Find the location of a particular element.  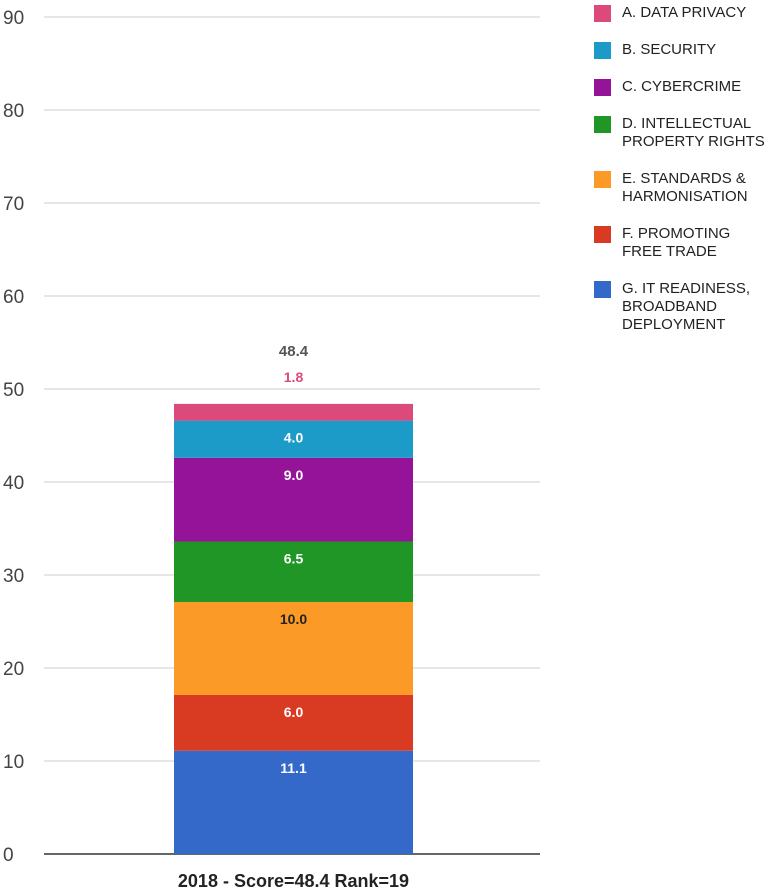

legend-item: D. INTELLECTUAL PROPERTY RIGHTS is located at coordinates (684, 133).